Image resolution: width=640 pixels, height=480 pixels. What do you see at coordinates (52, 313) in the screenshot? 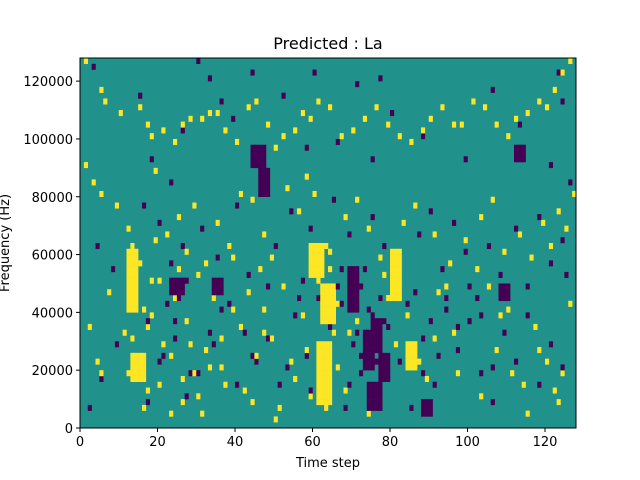
I see `y-tick-label: 40000` at bounding box center [52, 313].